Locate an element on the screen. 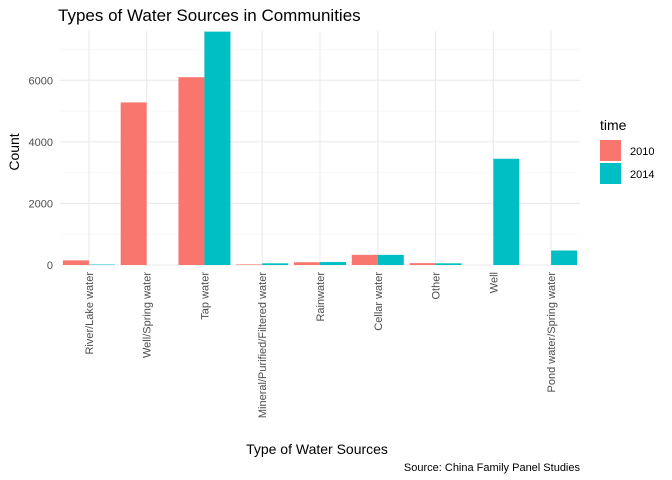 Image resolution: width=672 pixels, height=480 pixels. x-tick-label: Well/Spring water is located at coordinates (148, 315).